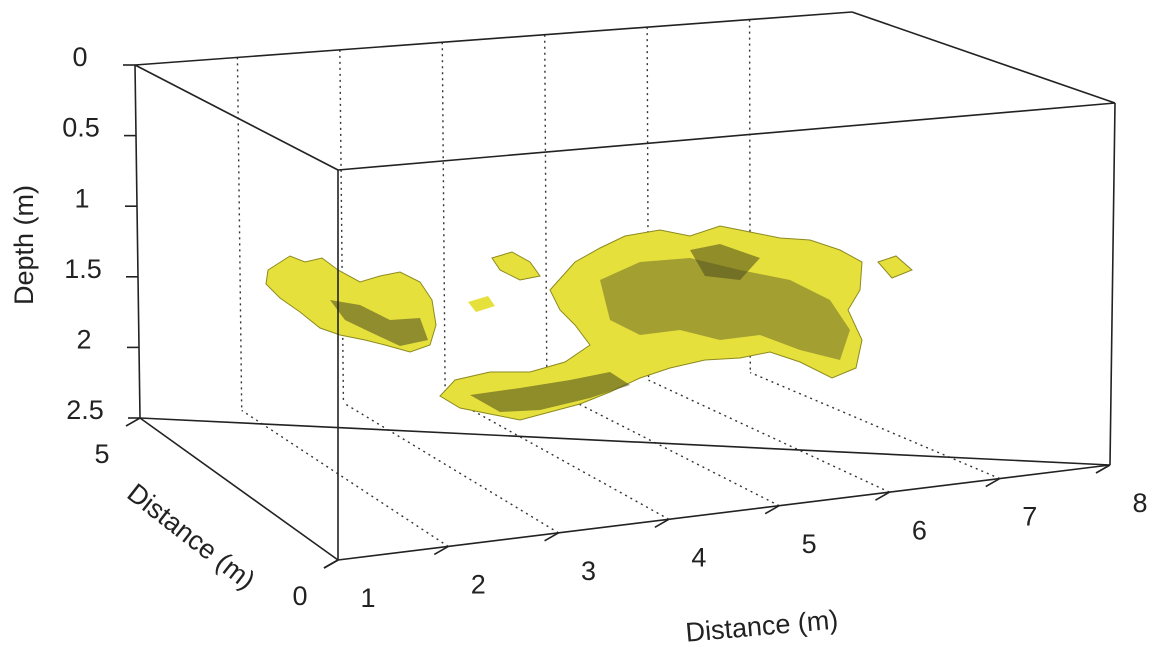 This screenshot has width=1163, height=647. What do you see at coordinates (367, 598) in the screenshot?
I see `x-tick-label: 1` at bounding box center [367, 598].